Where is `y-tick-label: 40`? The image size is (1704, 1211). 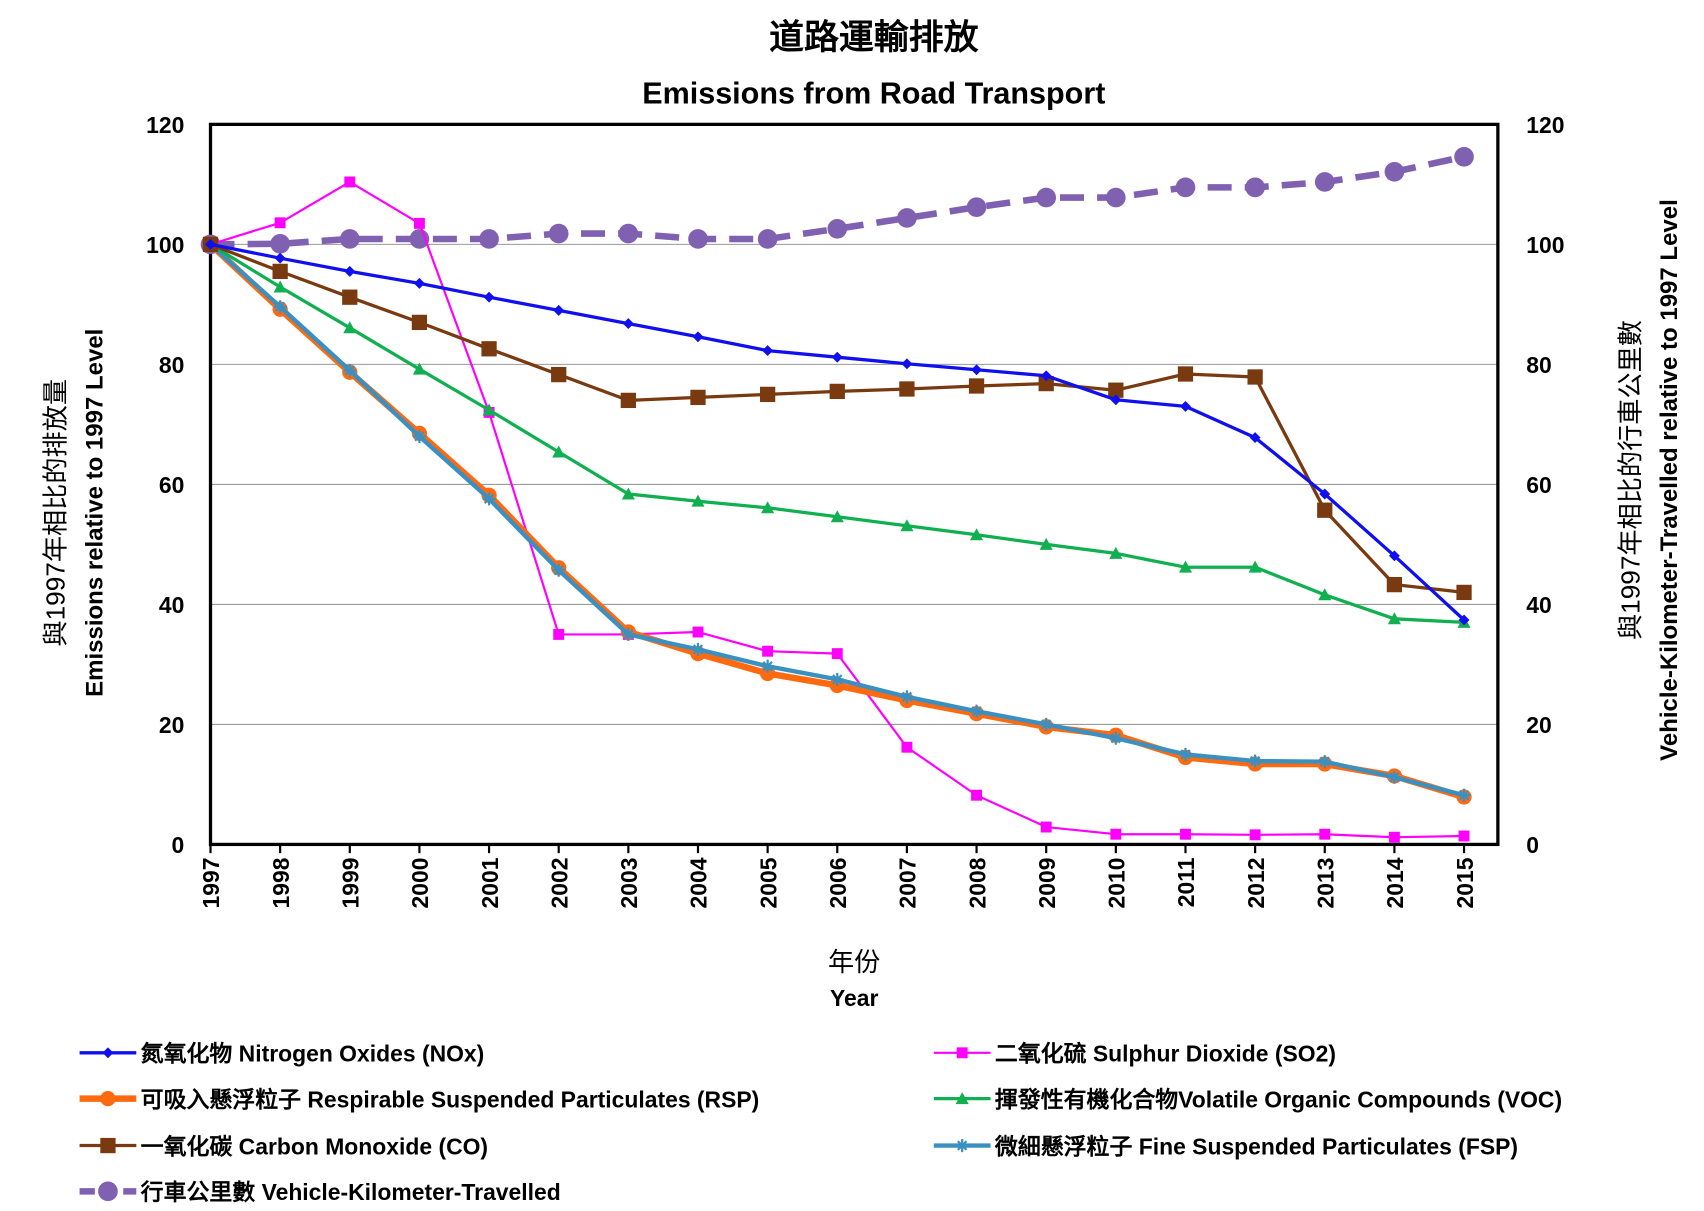 y-tick-label: 40 is located at coordinates (171, 605).